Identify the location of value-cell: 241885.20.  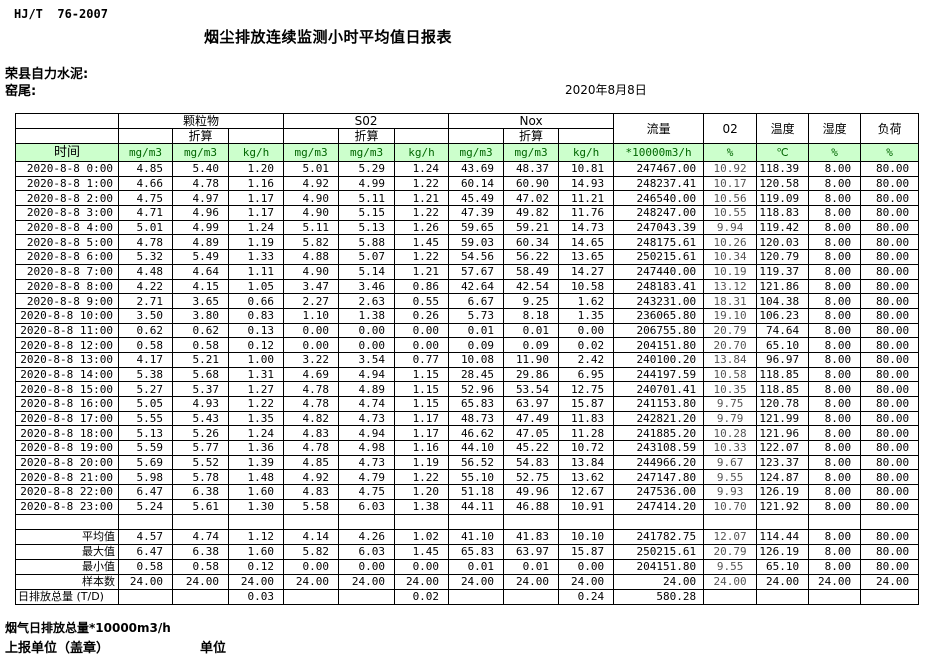
(659, 433).